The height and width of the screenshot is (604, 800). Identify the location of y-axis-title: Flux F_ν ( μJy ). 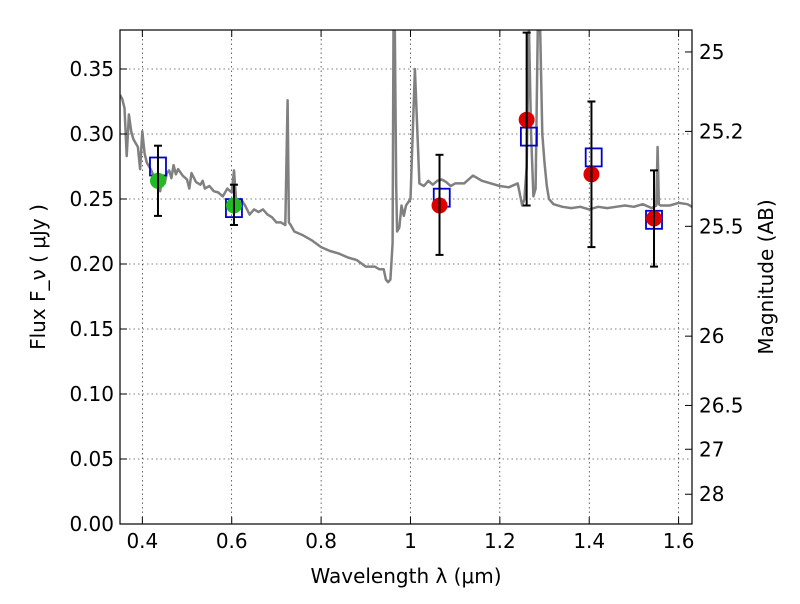
(38, 277).